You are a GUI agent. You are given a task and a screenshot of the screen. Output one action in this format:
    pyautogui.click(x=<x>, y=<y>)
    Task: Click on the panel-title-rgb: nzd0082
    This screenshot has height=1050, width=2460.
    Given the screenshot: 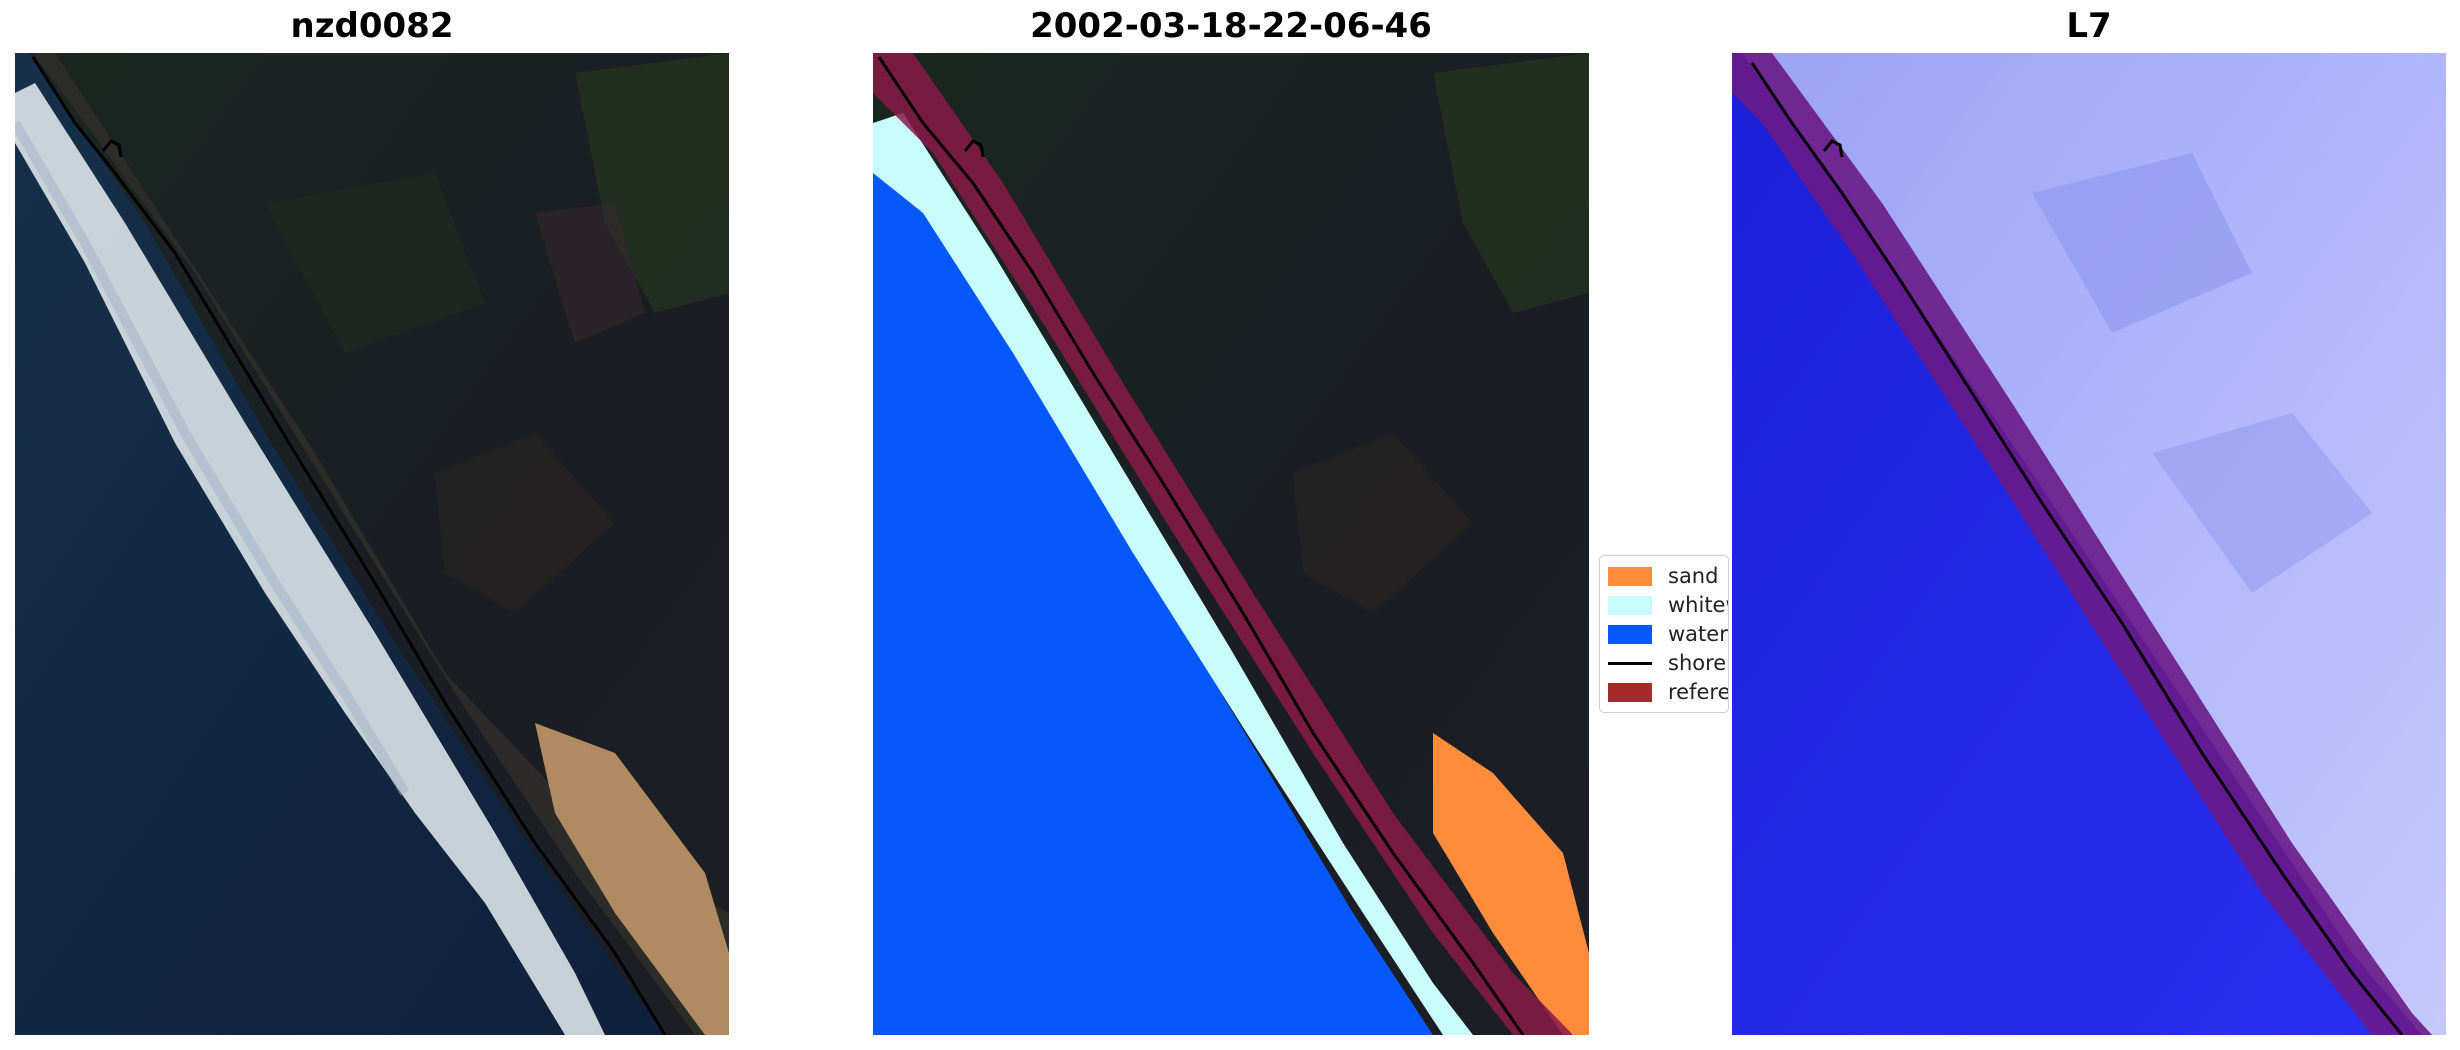 What is the action you would take?
    pyautogui.click(x=372, y=26)
    